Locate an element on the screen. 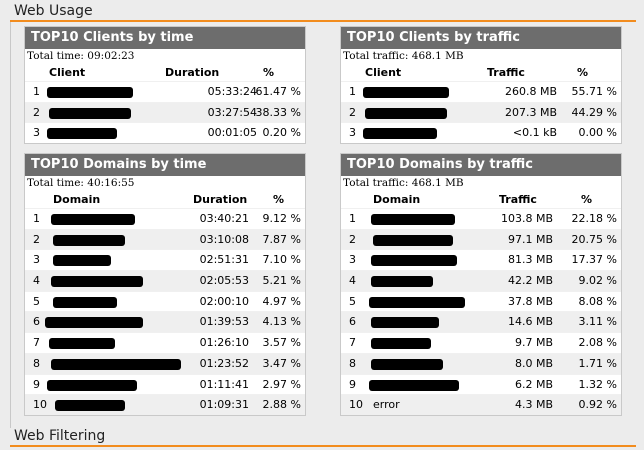 This screenshot has width=644, height=450. table-row: 2 03:27:54 38.33 % is located at coordinates (165, 112).